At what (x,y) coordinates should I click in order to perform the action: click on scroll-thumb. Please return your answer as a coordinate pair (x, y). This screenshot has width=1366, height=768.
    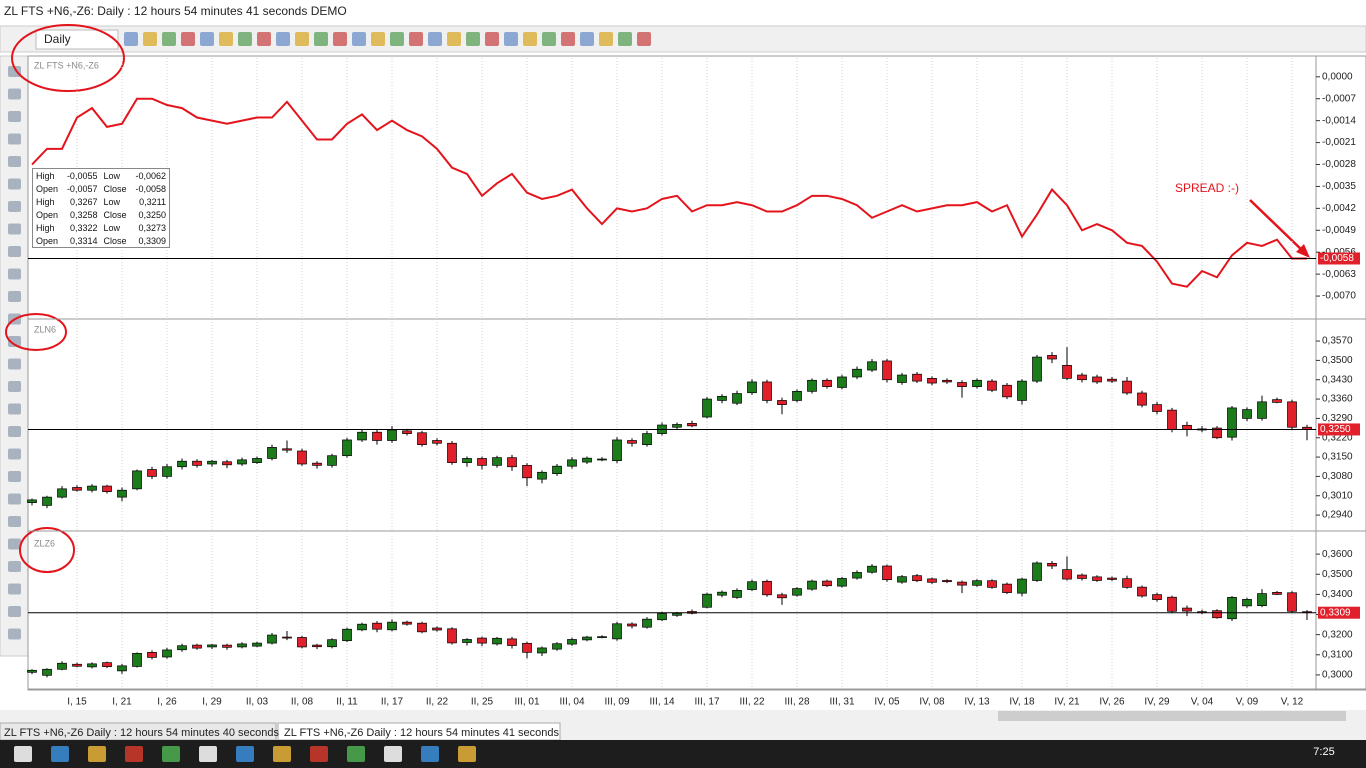
    Looking at the image, I should click on (1172, 716).